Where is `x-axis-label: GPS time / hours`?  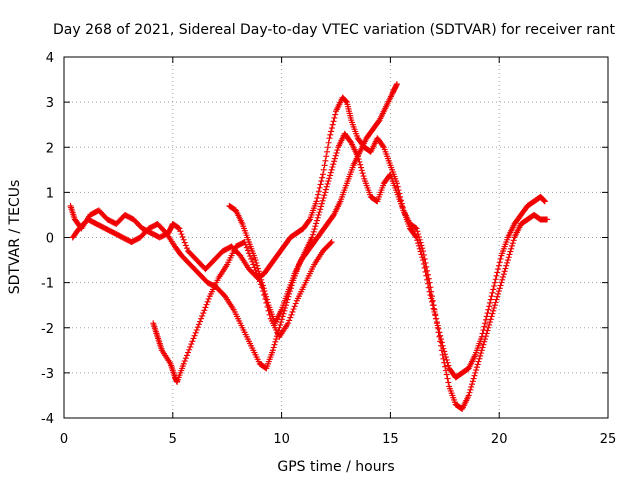
x-axis-label: GPS time / hours is located at coordinates (335, 467).